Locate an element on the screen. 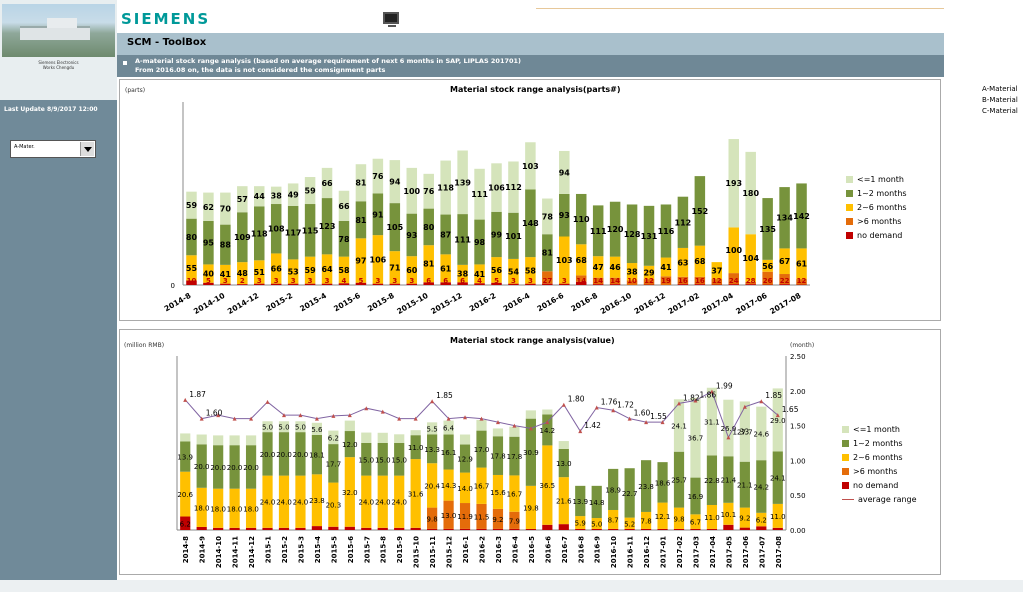  data-label: 22 is located at coordinates (785, 281).